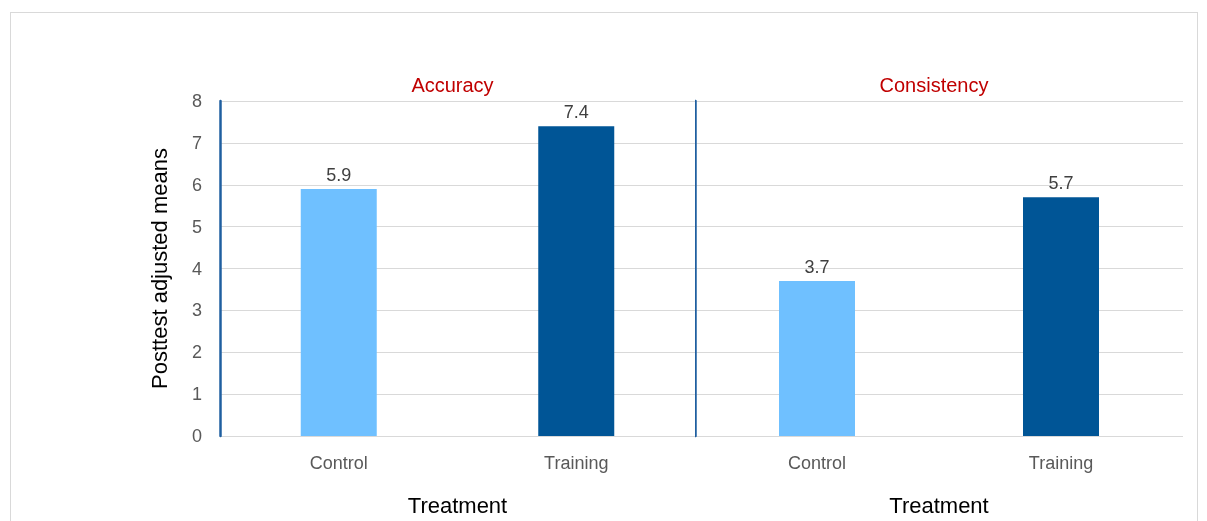 The width and height of the screenshot is (1207, 521). What do you see at coordinates (576, 112) in the screenshot?
I see `data-label: 7.4` at bounding box center [576, 112].